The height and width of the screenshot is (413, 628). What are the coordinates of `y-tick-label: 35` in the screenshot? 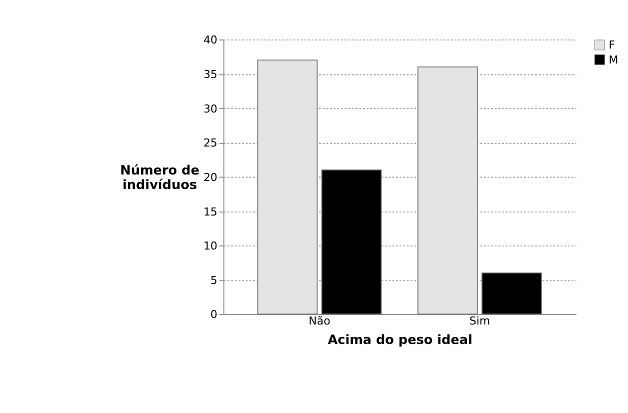 It's located at (210, 74).